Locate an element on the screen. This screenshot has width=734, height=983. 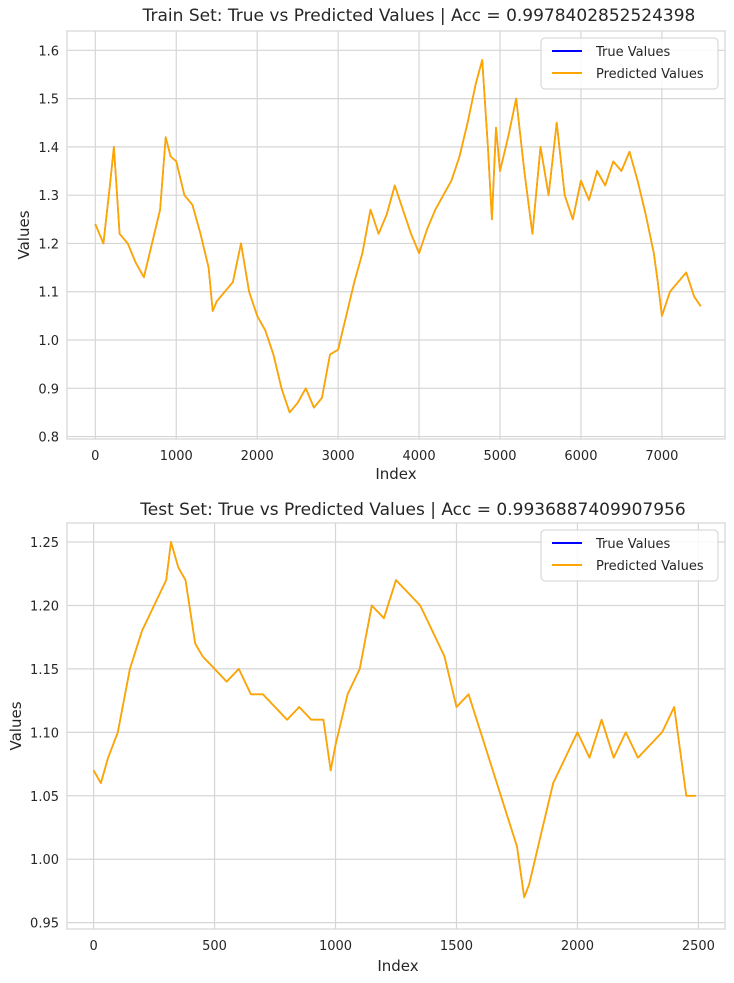
test-y-tick-label: 1.05 is located at coordinates (44, 797).